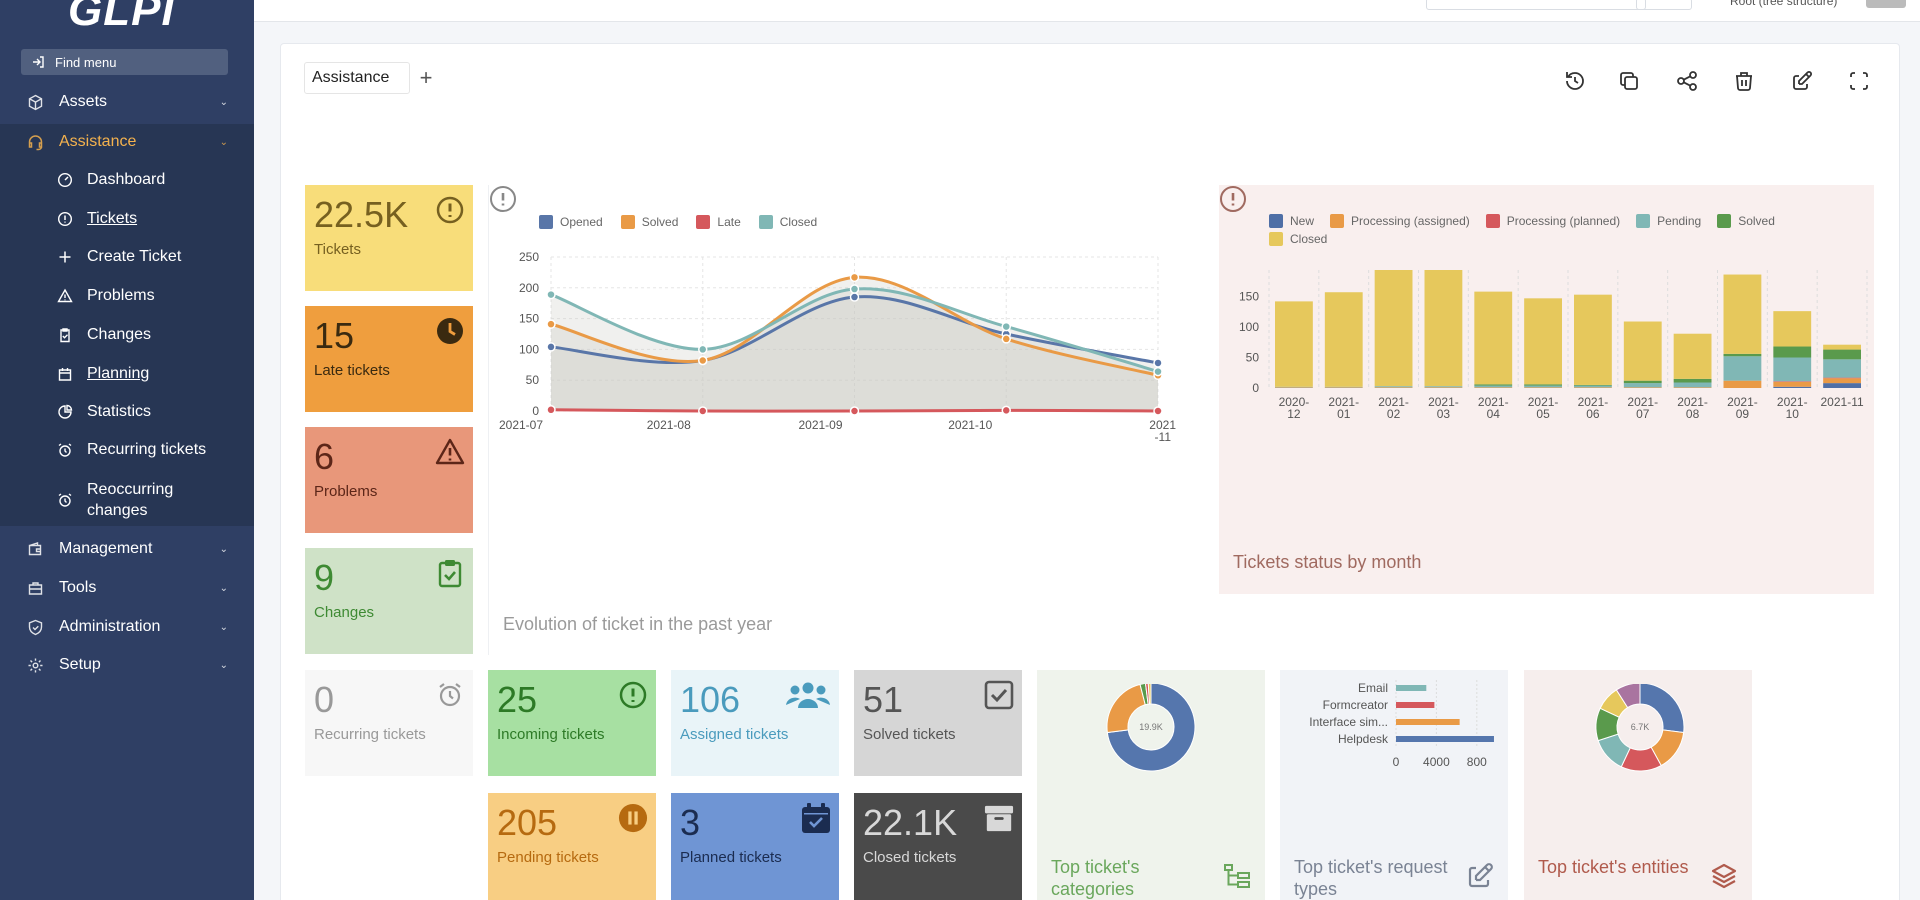  I want to click on share-button, so click(1687, 81).